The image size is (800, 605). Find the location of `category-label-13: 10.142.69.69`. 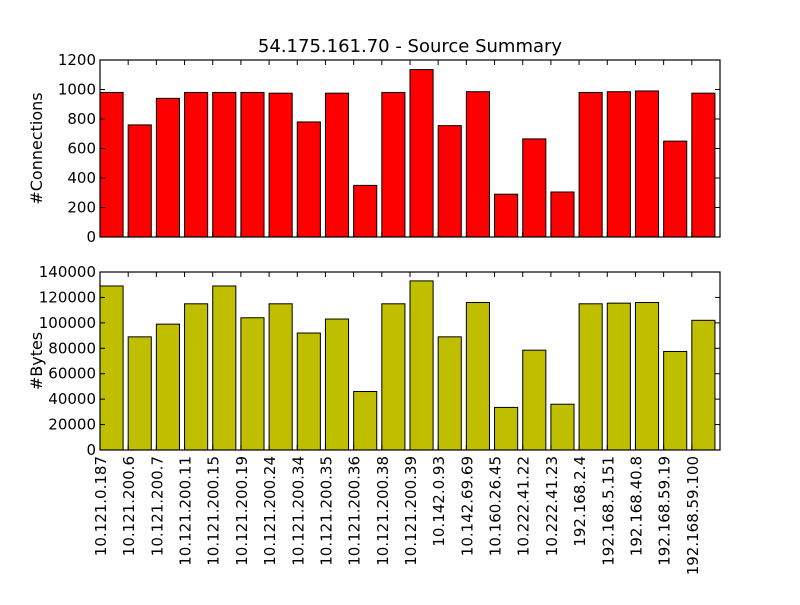

category-label-13: 10.142.69.69 is located at coordinates (467, 506).